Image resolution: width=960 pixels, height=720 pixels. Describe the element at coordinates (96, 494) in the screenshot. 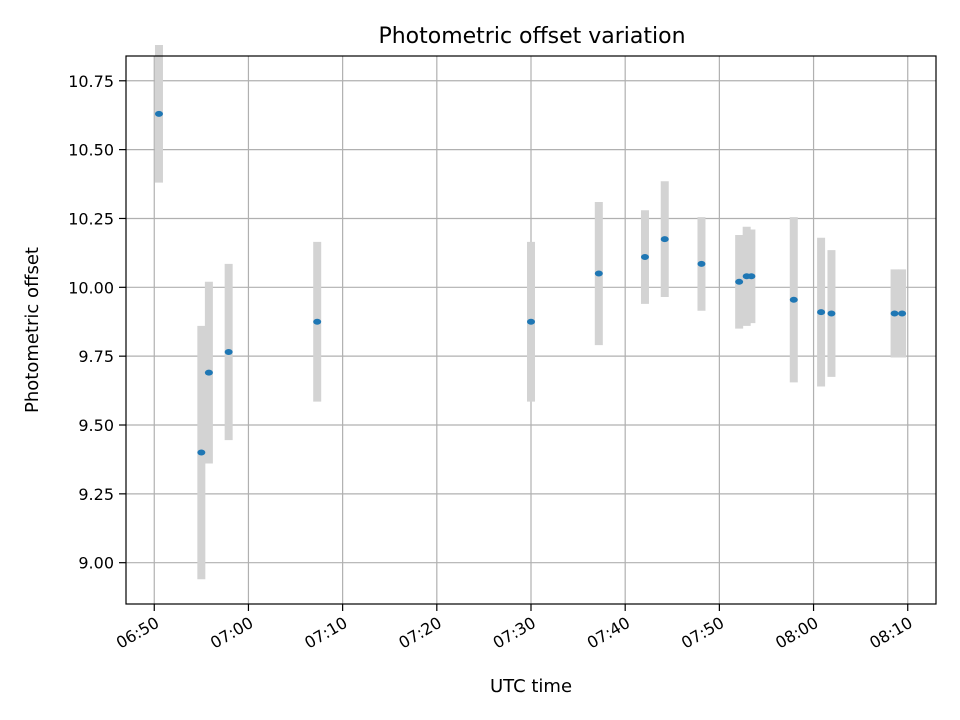

I see `y-tick-label: 9.25` at that location.